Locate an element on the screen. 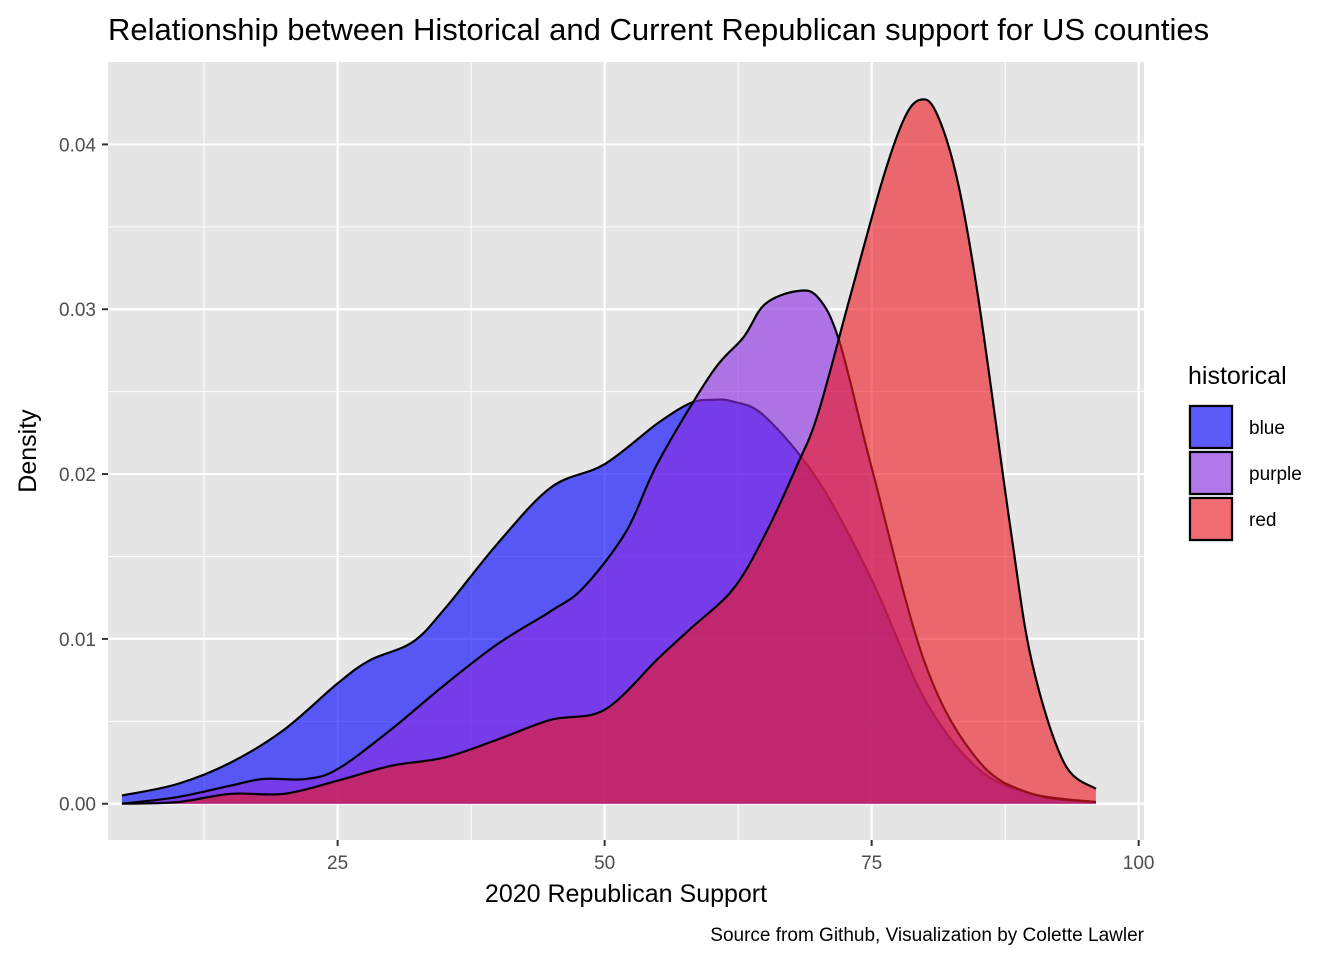  y-tick-label: 0.04 is located at coordinates (77, 145).